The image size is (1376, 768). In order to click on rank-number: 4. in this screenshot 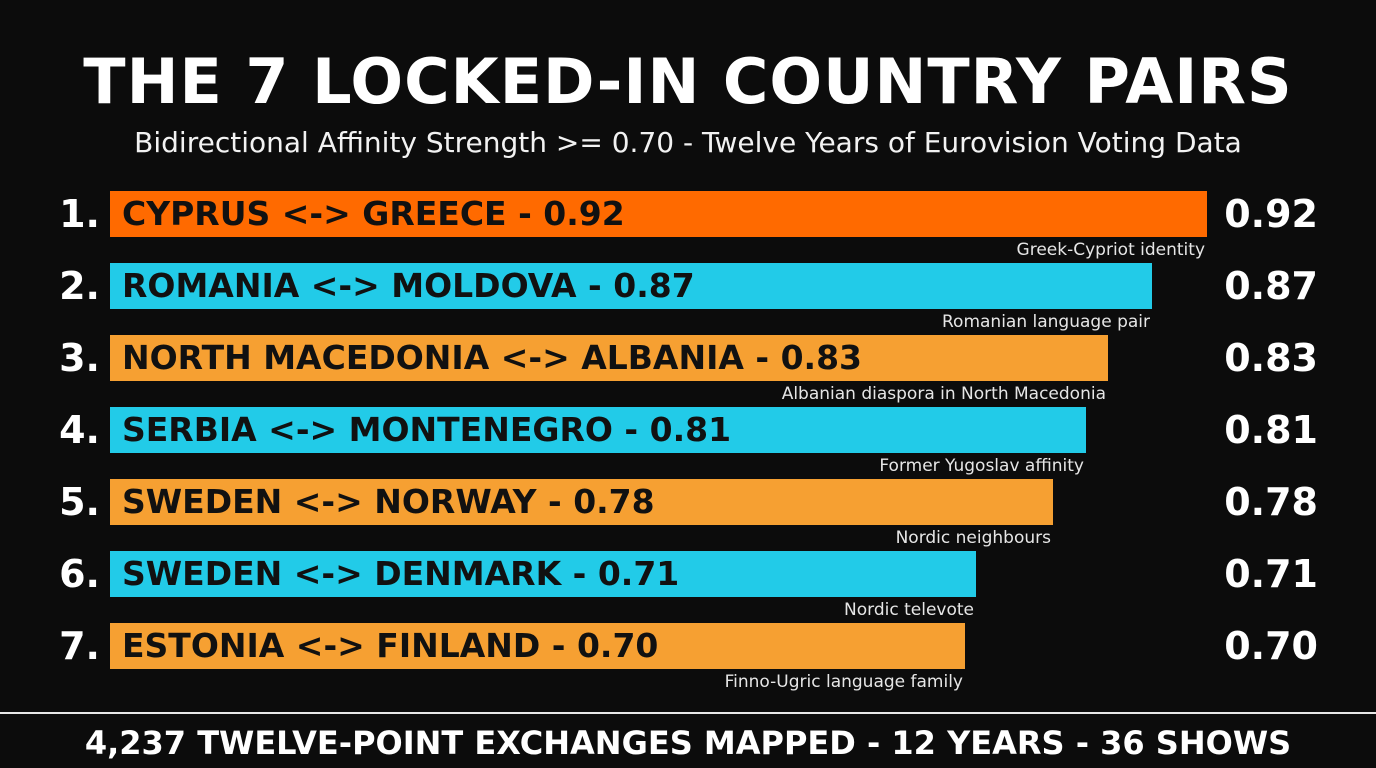, I will do `click(79, 430)`.